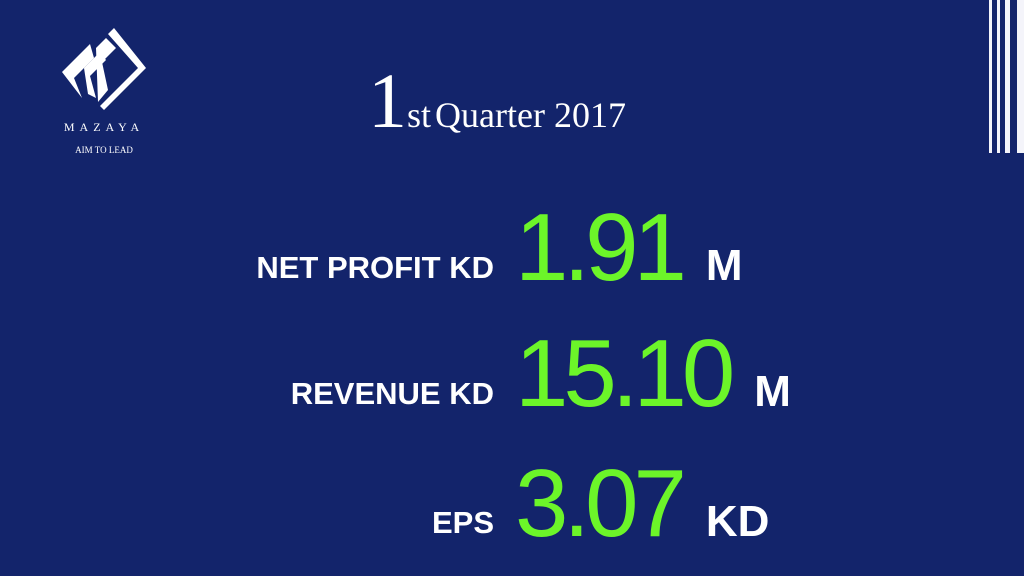 This screenshot has width=1024, height=576. What do you see at coordinates (104, 150) in the screenshot?
I see `logo-tagline: AIM TO LEAD` at bounding box center [104, 150].